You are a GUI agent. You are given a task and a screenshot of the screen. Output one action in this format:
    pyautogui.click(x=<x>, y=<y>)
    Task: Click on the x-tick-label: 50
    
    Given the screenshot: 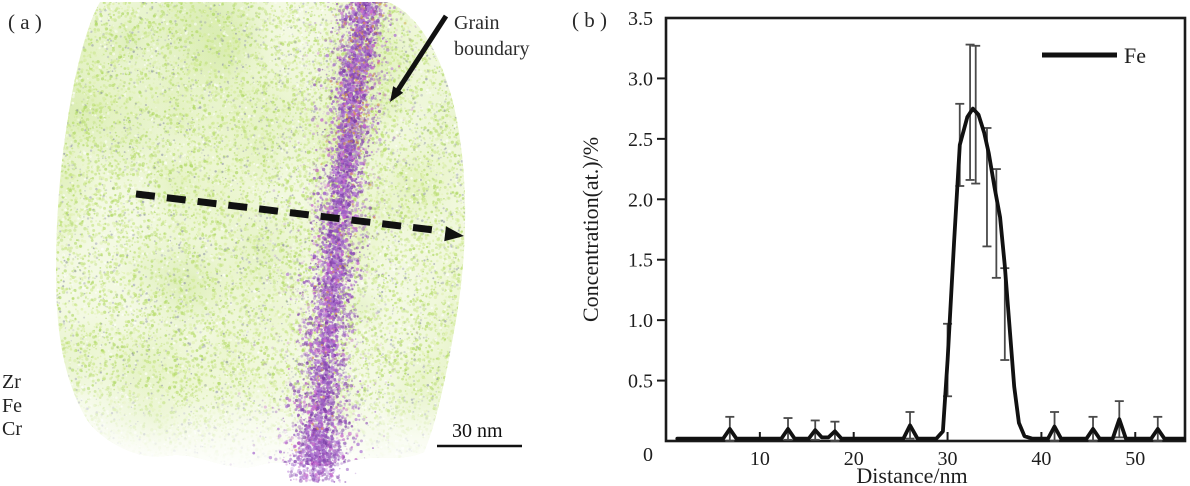 What is the action you would take?
    pyautogui.click(x=1135, y=459)
    